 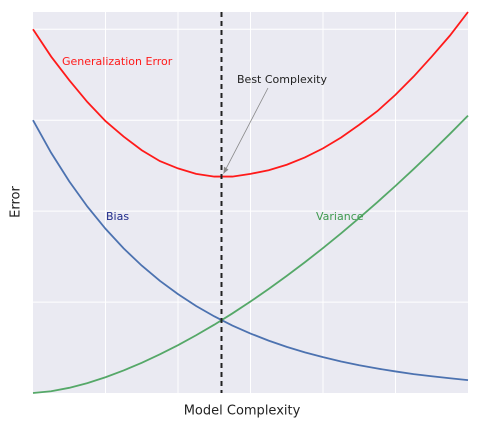 What do you see at coordinates (226, 170) in the screenshot?
I see `annotation-arrowhead` at bounding box center [226, 170].